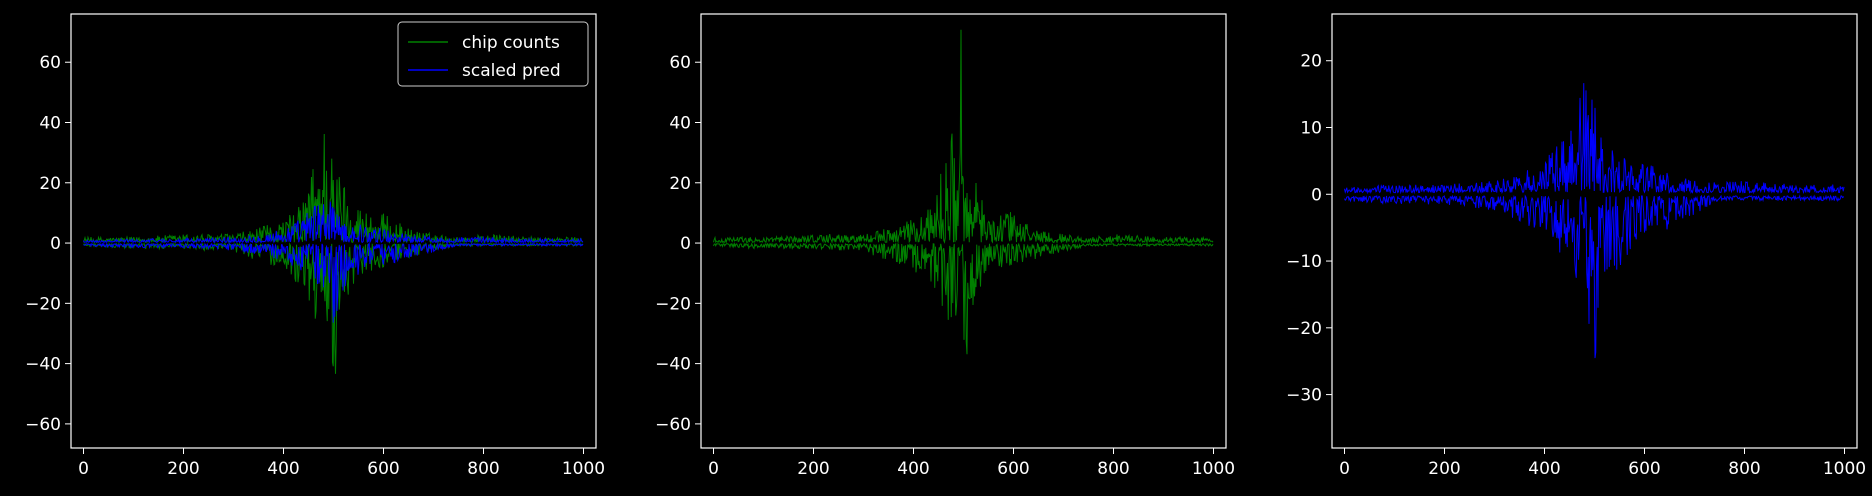 The height and width of the screenshot is (496, 1872). What do you see at coordinates (493, 54) in the screenshot?
I see `legend: chip counts scaled pred` at bounding box center [493, 54].